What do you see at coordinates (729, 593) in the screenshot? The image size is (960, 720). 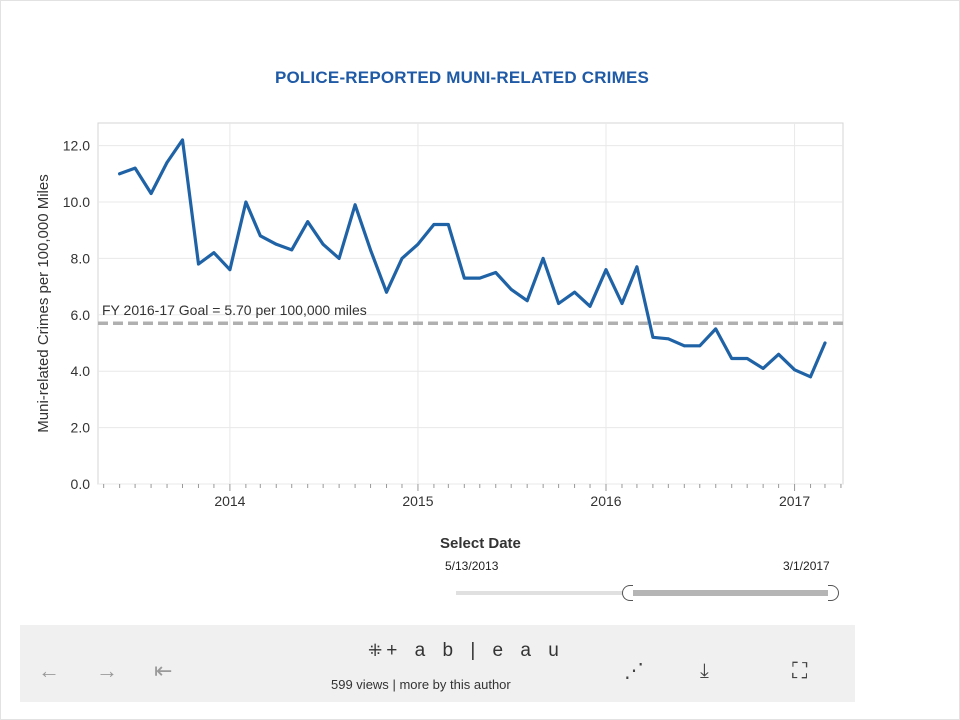 I see `slider-selected-range` at bounding box center [729, 593].